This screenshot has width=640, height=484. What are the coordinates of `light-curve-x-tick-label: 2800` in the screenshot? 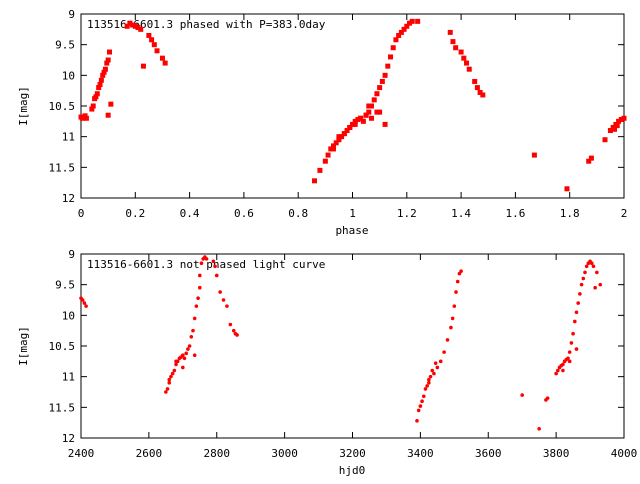 It's located at (217, 453).